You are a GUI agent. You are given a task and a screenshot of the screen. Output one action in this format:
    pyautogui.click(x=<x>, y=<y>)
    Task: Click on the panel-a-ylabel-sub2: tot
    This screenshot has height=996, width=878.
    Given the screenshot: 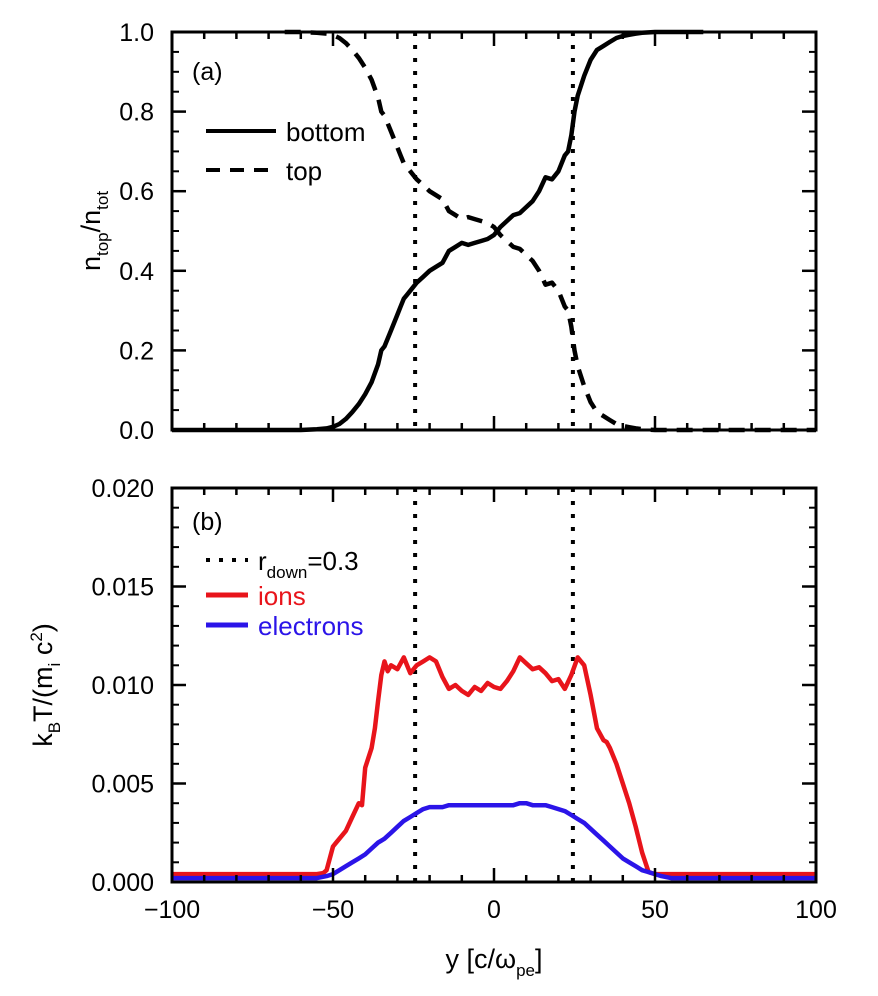 What is the action you would take?
    pyautogui.click(x=102, y=200)
    